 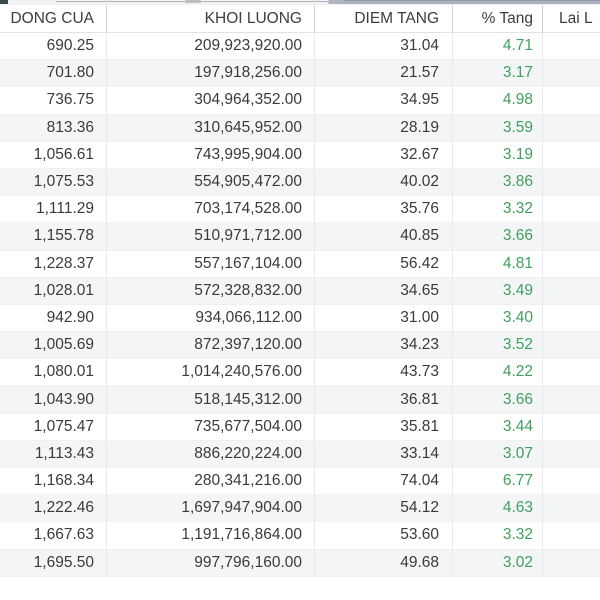 I want to click on cell-khoi-luong: 872,397,120.00, so click(x=211, y=345).